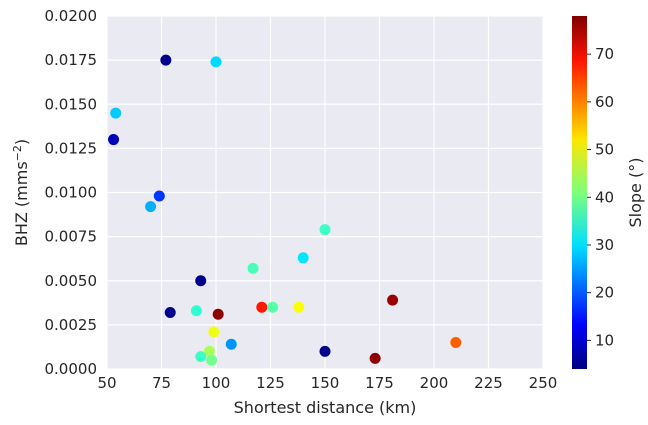 The height and width of the screenshot is (425, 648). What do you see at coordinates (604, 102) in the screenshot?
I see `colorbar-tick-label: 60` at bounding box center [604, 102].